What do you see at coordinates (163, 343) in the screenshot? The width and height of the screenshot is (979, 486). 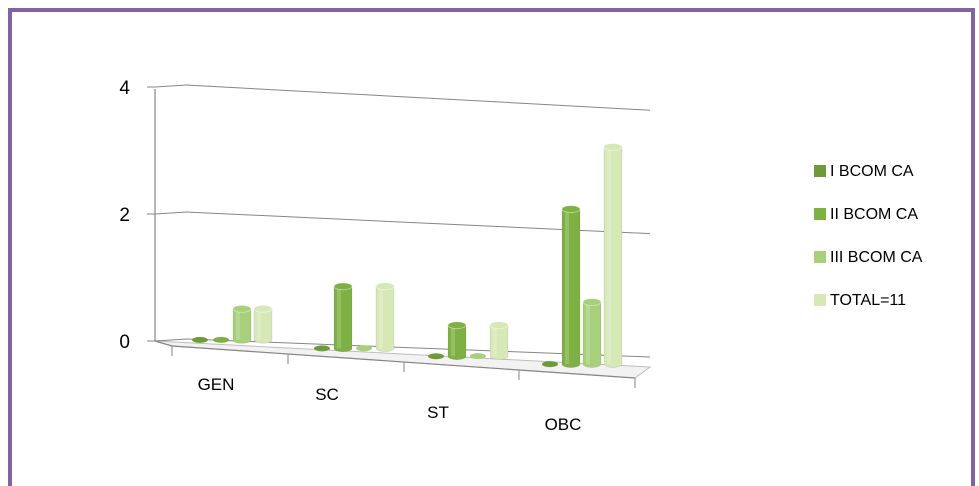 I see `floor-side-edge` at bounding box center [163, 343].